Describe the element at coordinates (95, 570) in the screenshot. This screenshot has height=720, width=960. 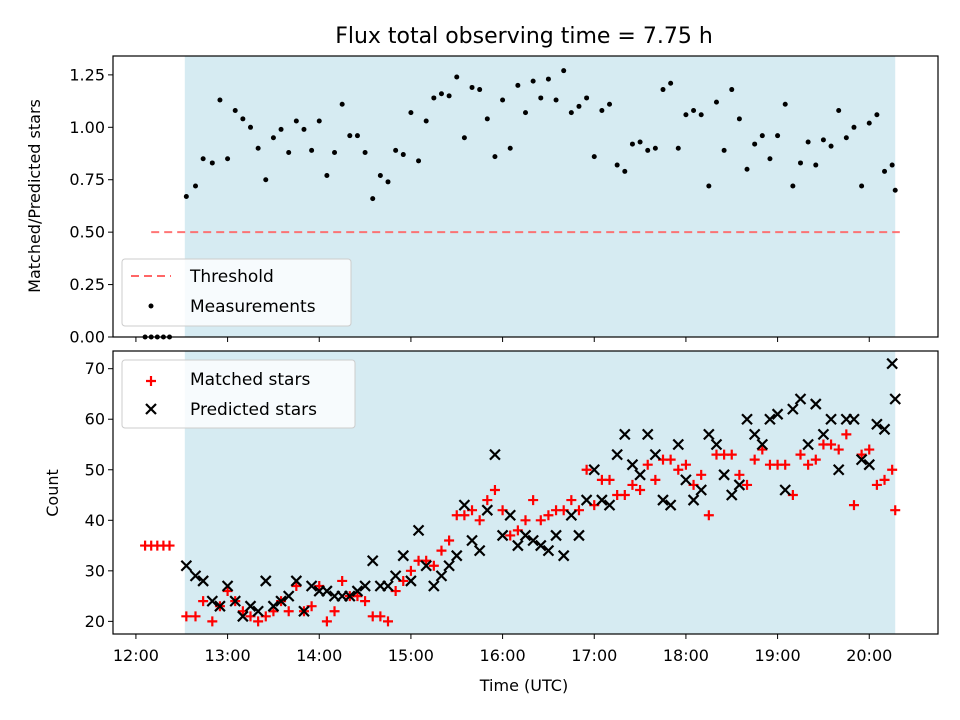
I see `bottom-y-tick-label: 30` at that location.